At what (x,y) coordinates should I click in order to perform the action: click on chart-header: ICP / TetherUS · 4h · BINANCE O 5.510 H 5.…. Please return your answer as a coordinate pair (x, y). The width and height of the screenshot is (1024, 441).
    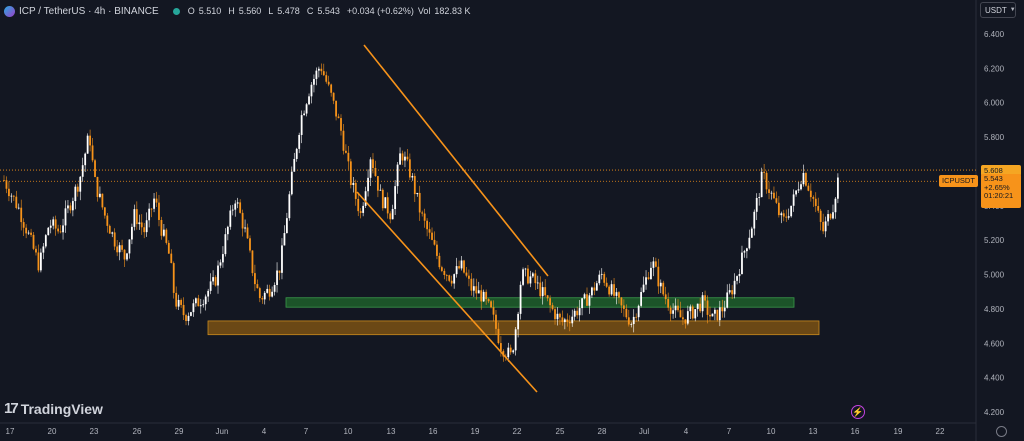
    Looking at the image, I should click on (238, 11).